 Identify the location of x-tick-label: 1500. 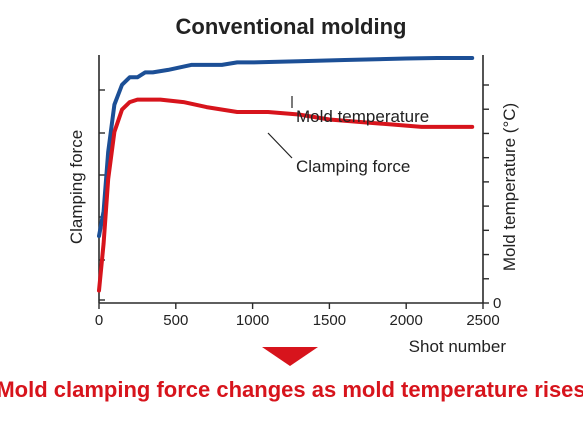
(329, 320).